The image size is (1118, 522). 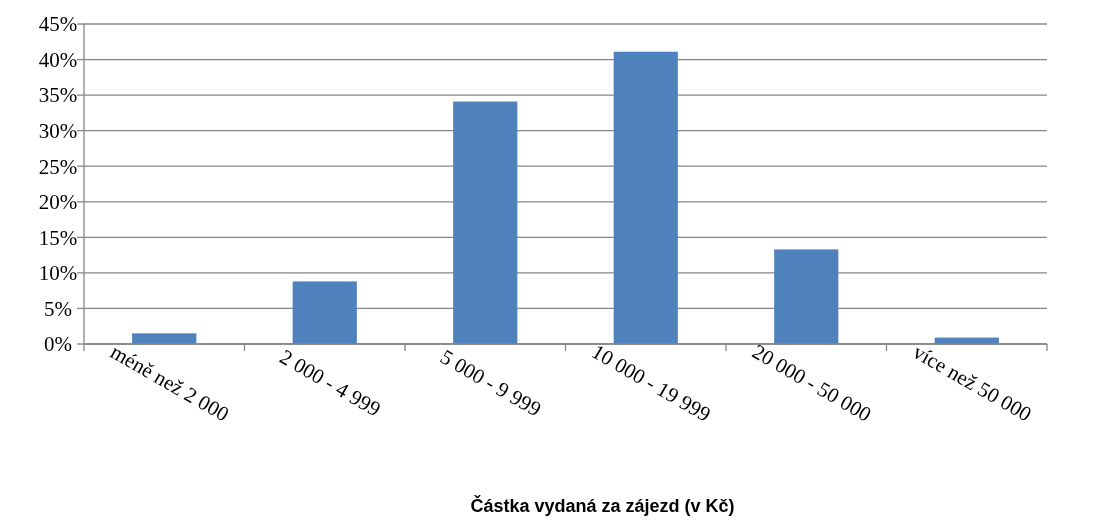 What do you see at coordinates (812, 383) in the screenshot?
I see `x-tick-label: 20 000 - 50 000` at bounding box center [812, 383].